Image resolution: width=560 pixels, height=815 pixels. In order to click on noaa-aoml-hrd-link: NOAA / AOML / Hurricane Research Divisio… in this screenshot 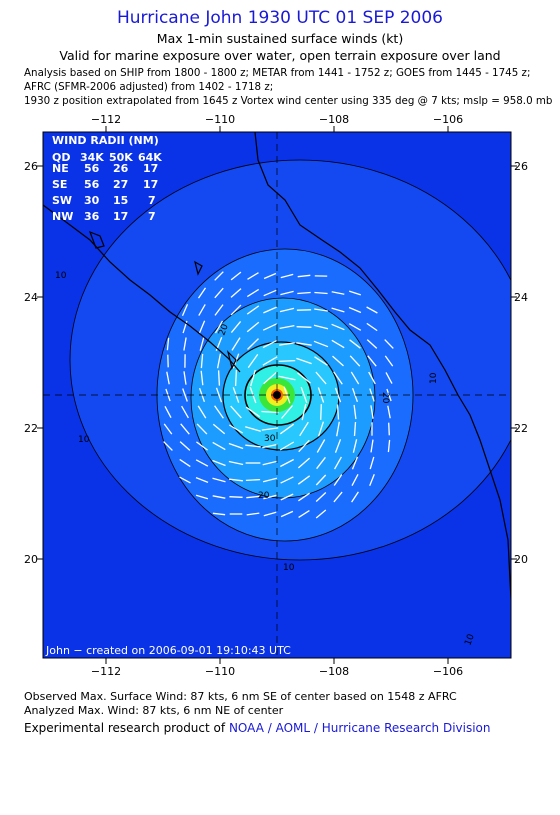, I will do `click(359, 728)`.